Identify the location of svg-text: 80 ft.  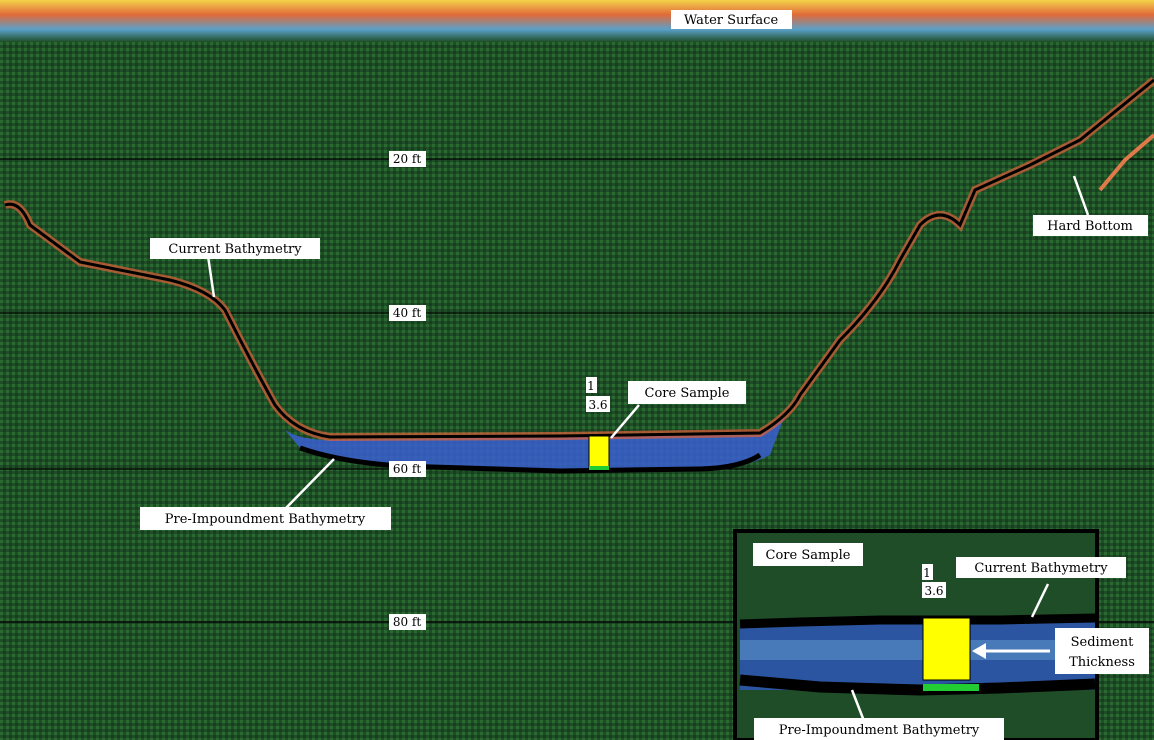
(407, 622).